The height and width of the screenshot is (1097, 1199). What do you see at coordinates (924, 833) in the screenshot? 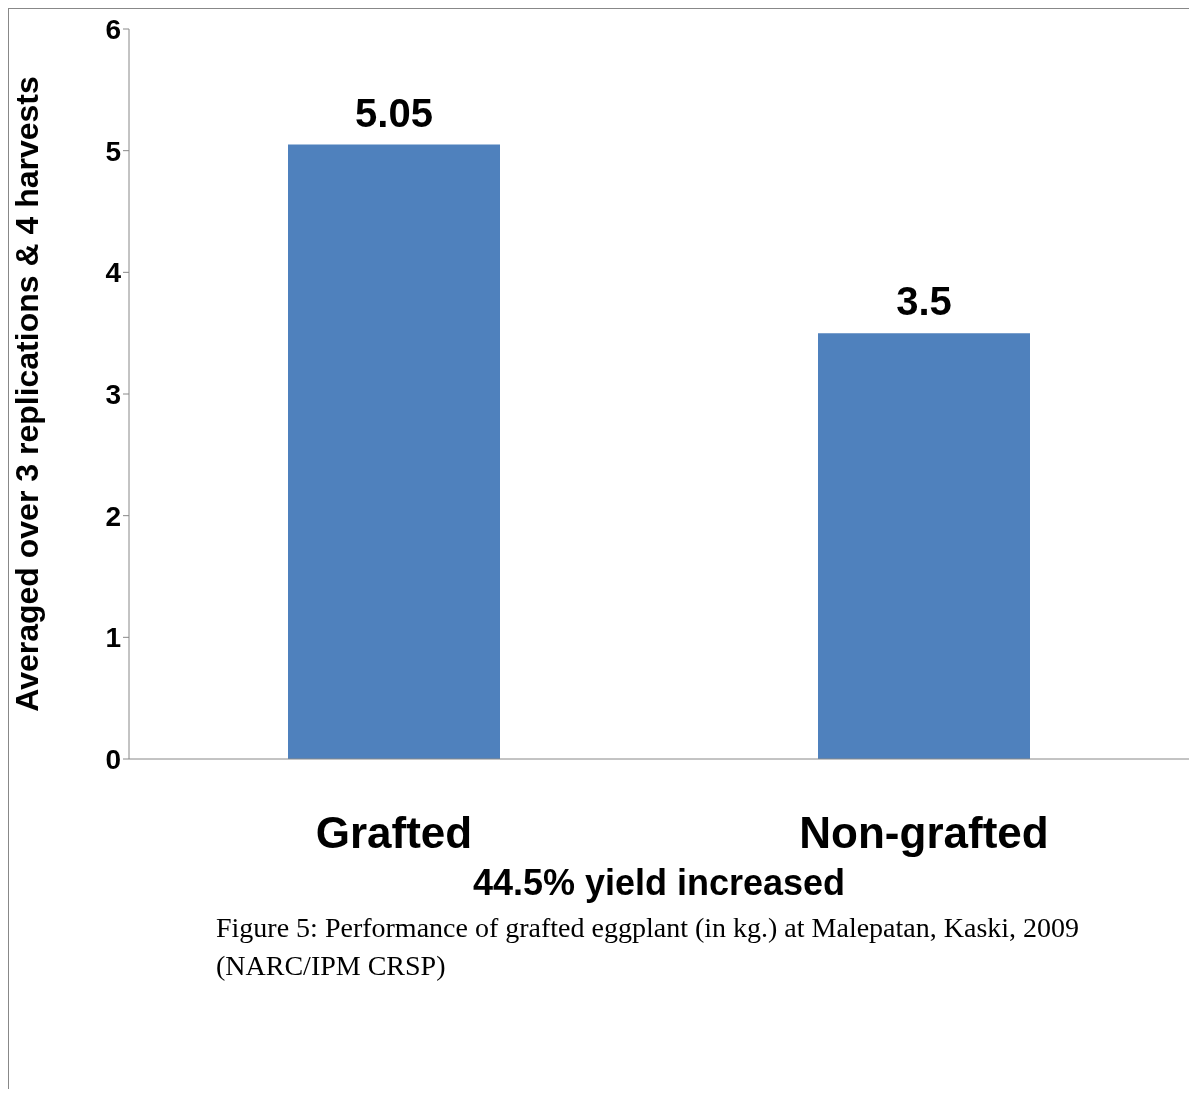
I see `x-tick-label: Non-grafted` at bounding box center [924, 833].